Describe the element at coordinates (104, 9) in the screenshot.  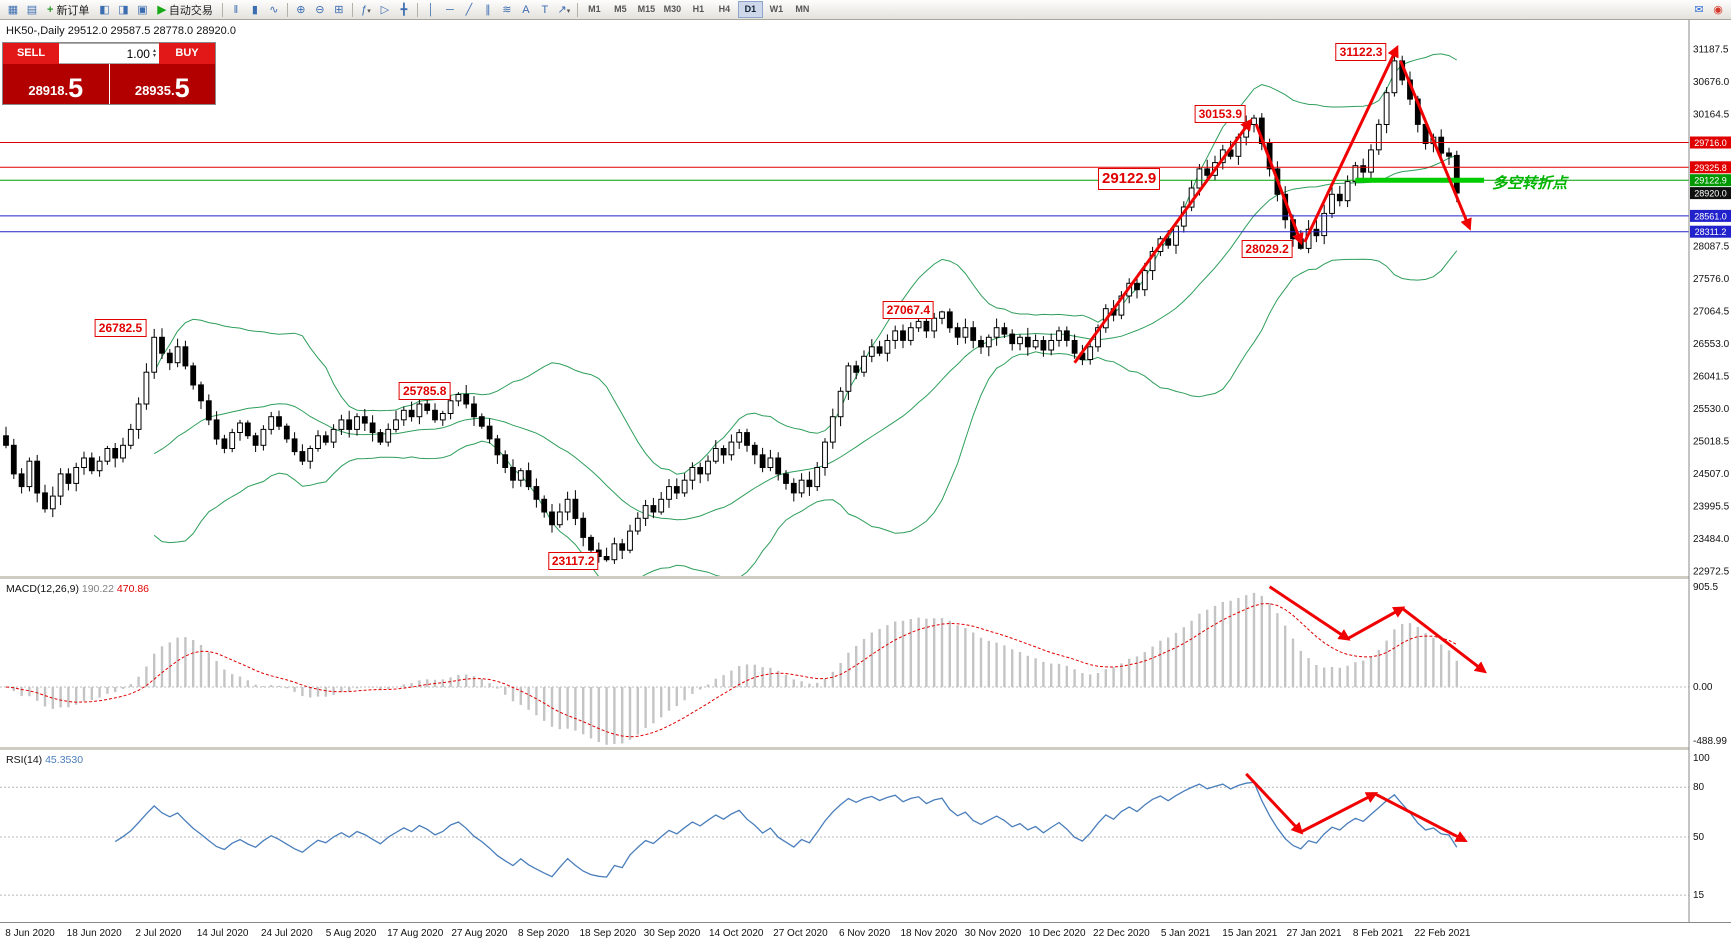
I see `market-watch-icon: ◧` at that location.